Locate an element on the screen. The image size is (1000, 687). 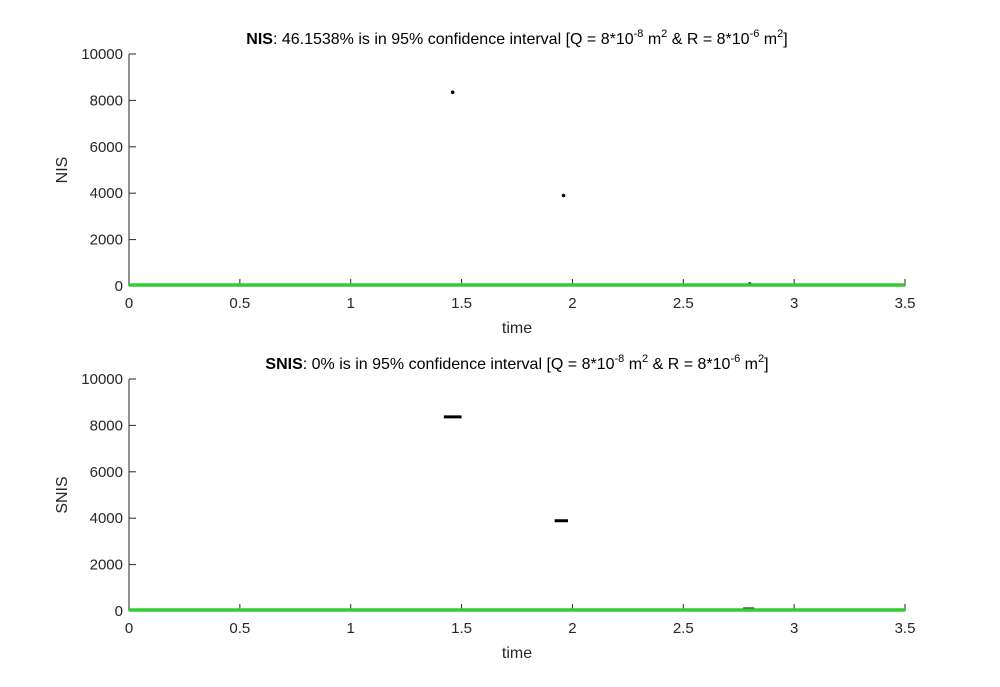
snis-x-tick-label: 0.5 is located at coordinates (239, 628).